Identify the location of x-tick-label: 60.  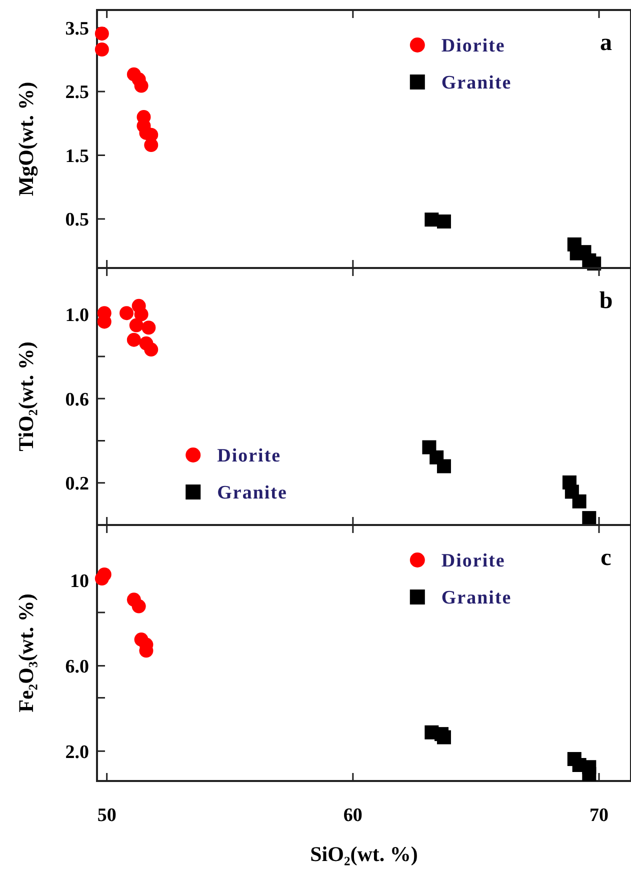
(352, 815).